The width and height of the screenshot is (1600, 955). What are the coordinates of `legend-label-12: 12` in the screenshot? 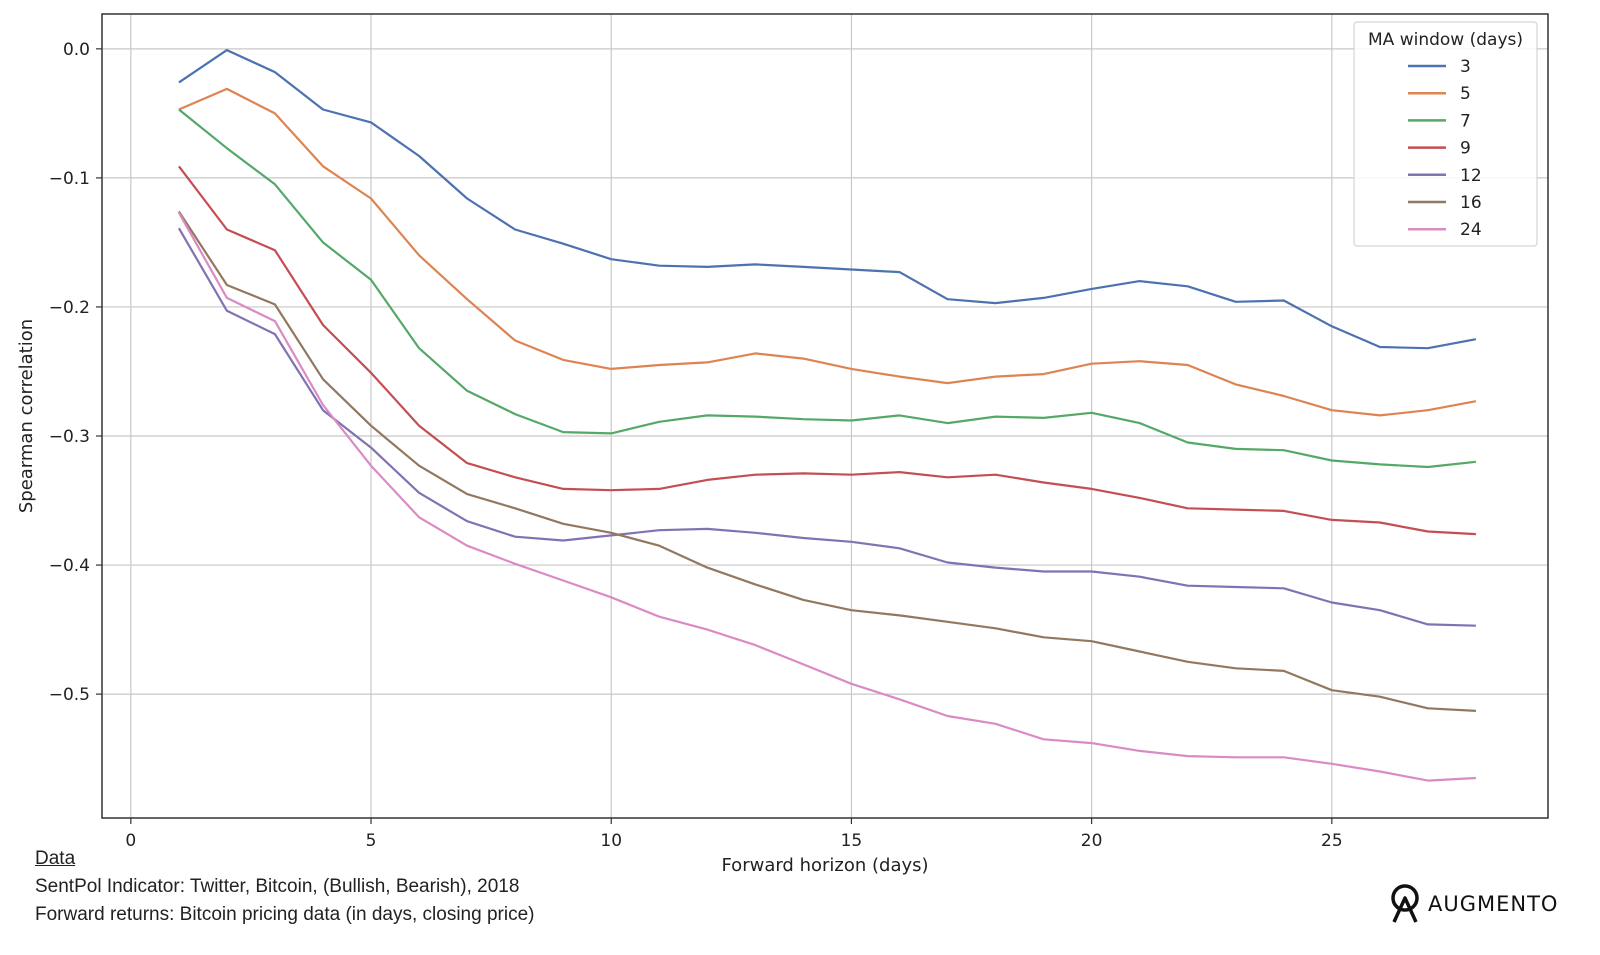 It's located at (1471, 176).